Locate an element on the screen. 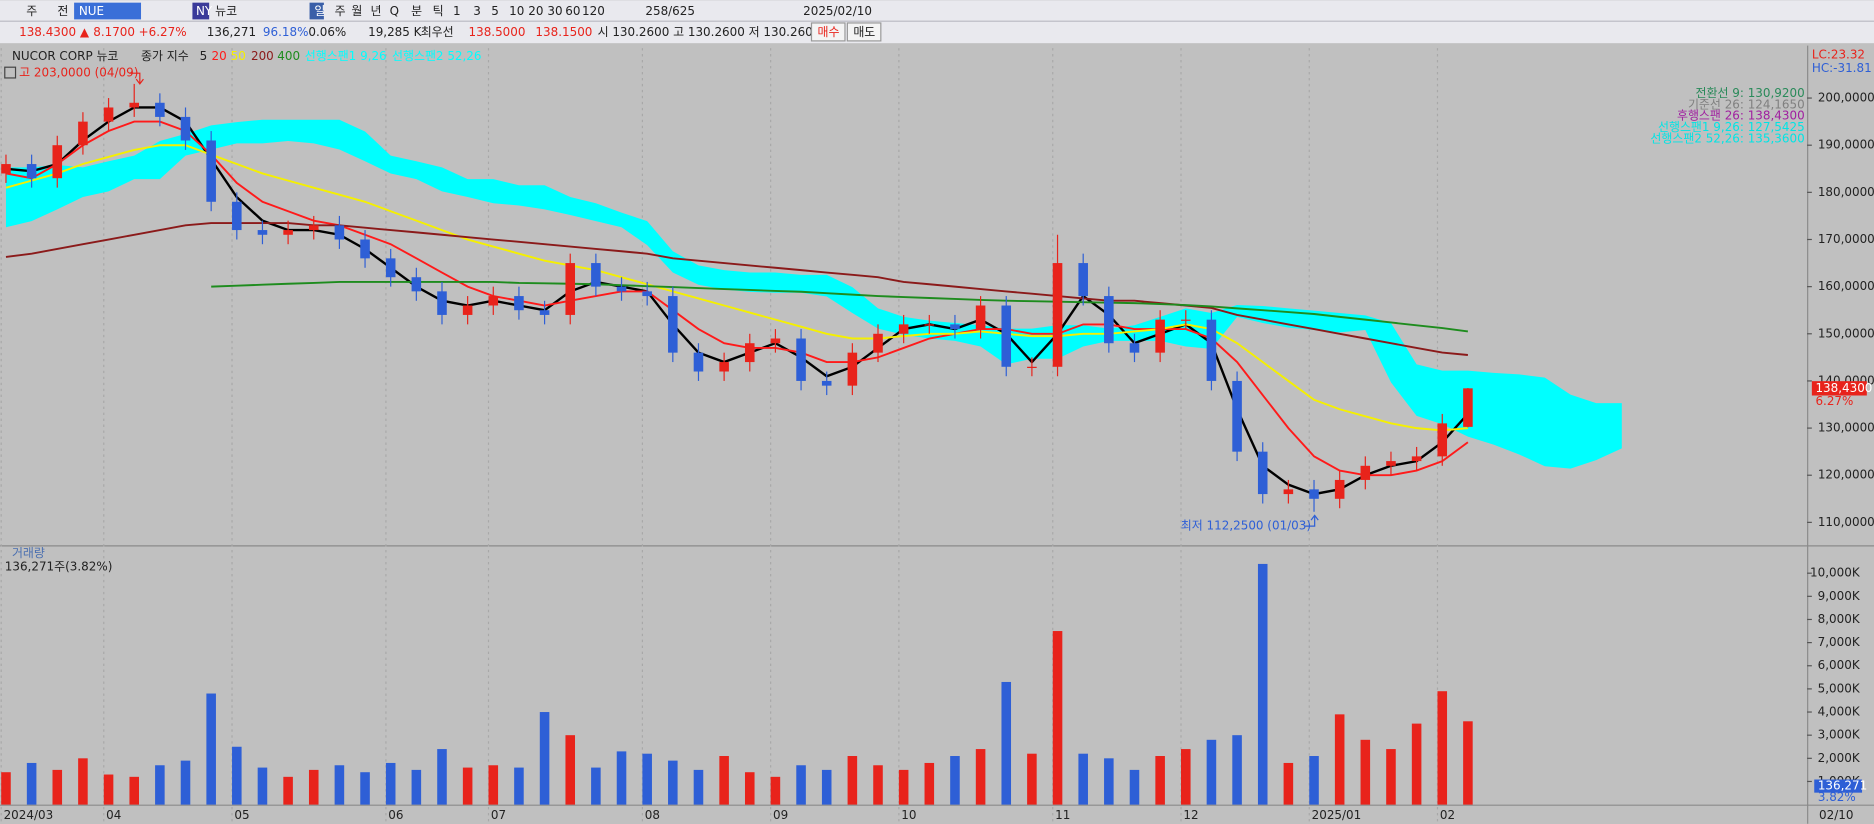  x-tick-label: 06 is located at coordinates (395, 815).